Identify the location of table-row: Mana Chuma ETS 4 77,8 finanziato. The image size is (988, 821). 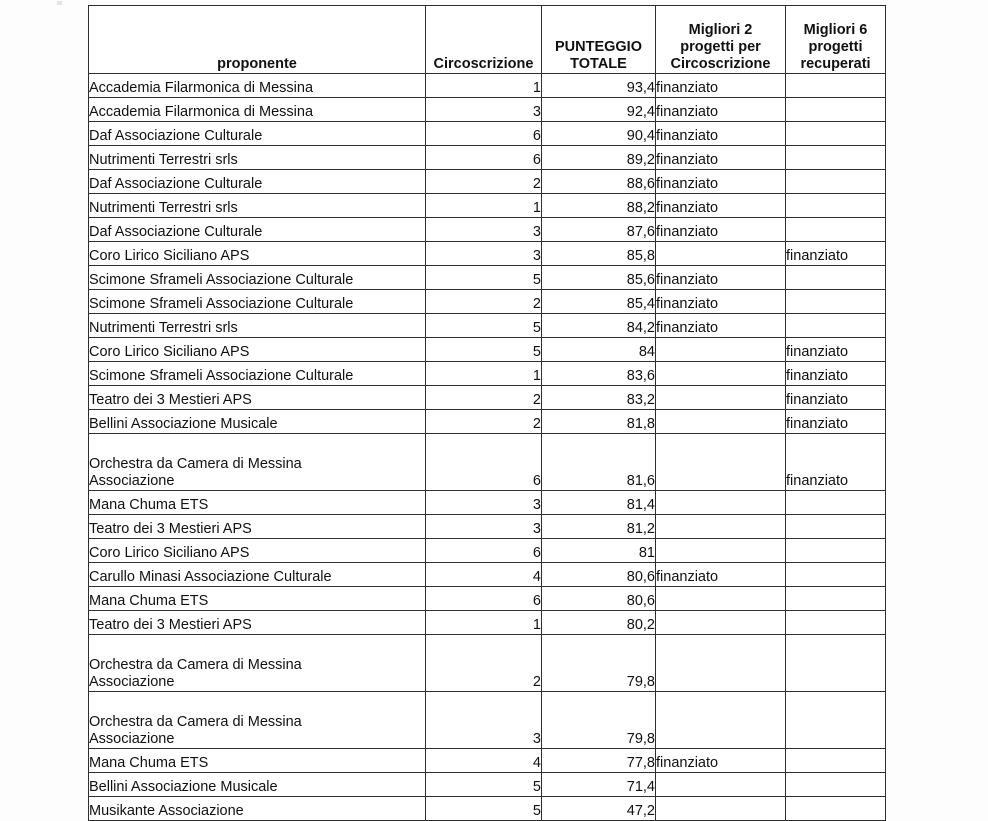
(487, 760).